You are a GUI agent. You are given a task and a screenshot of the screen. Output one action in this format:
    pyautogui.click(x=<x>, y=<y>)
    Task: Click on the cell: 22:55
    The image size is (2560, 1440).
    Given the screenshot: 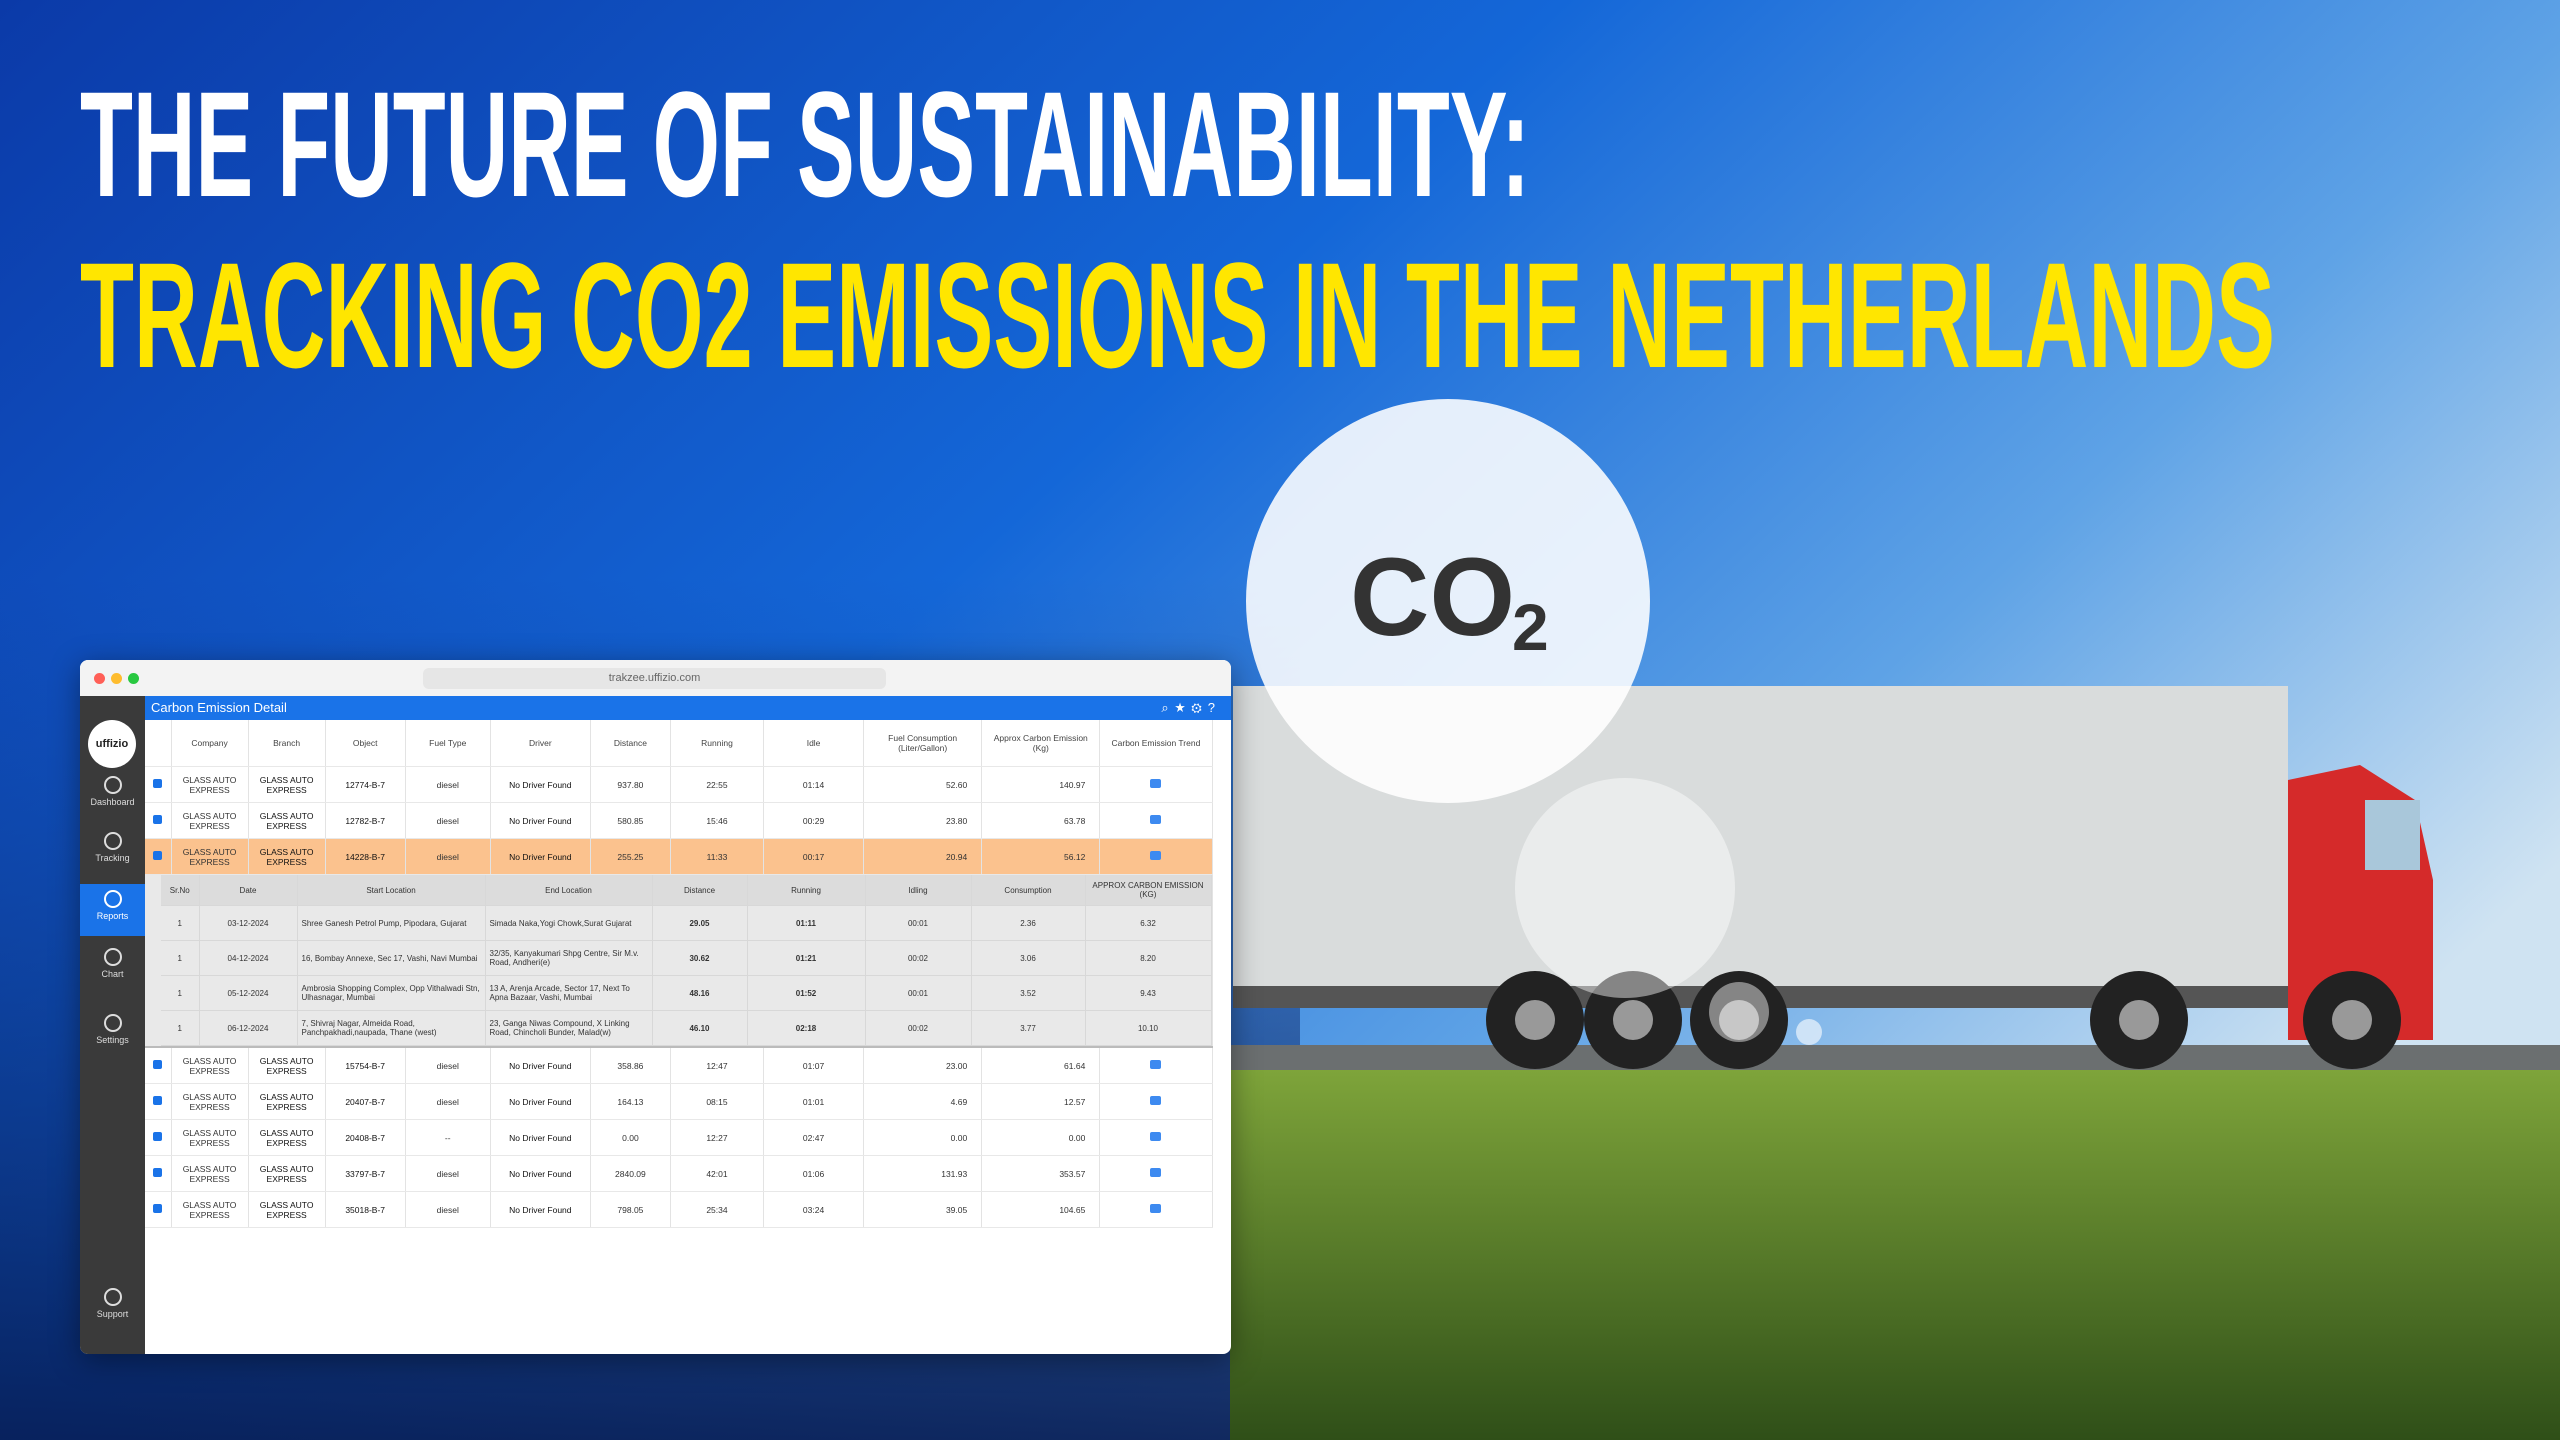 What is the action you would take?
    pyautogui.click(x=717, y=784)
    